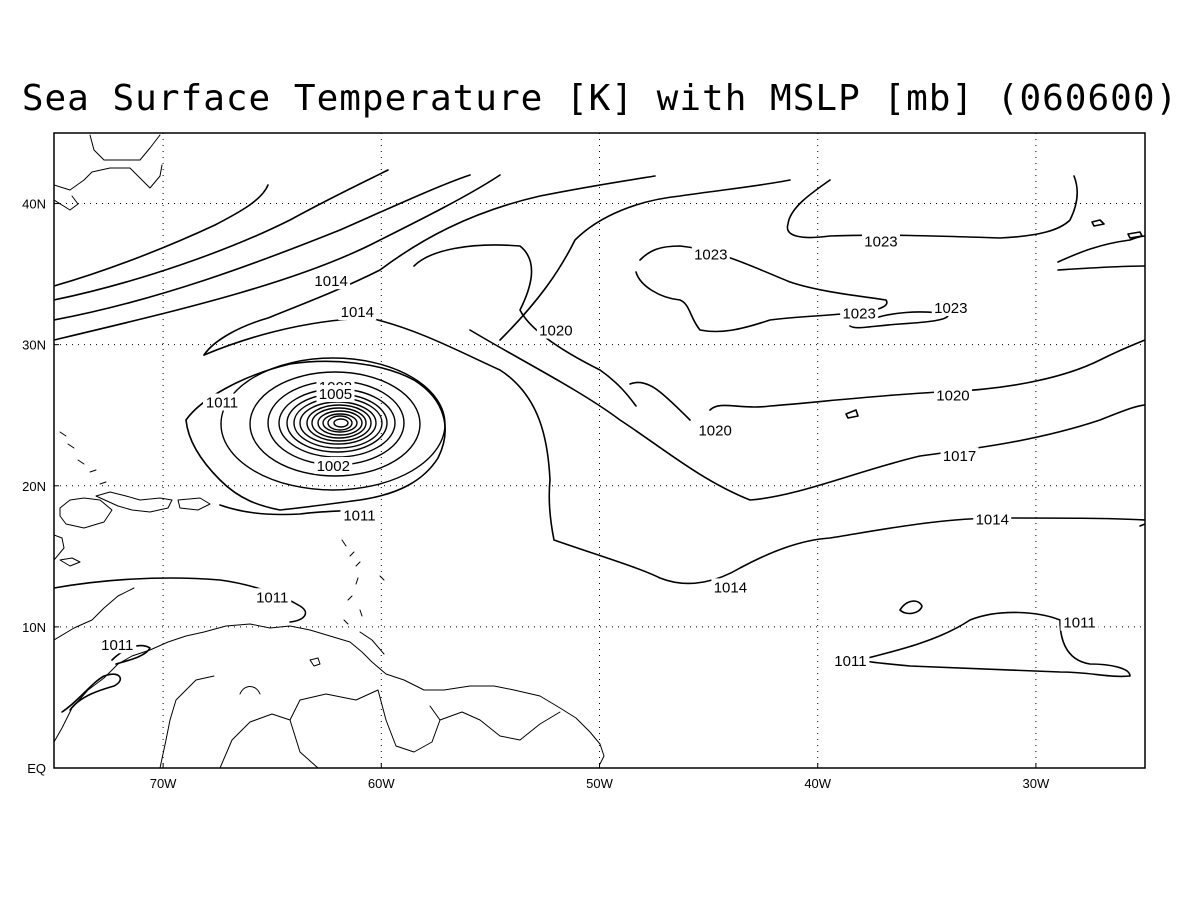  I want to click on isobar-1023-ne, so click(1101, 253).